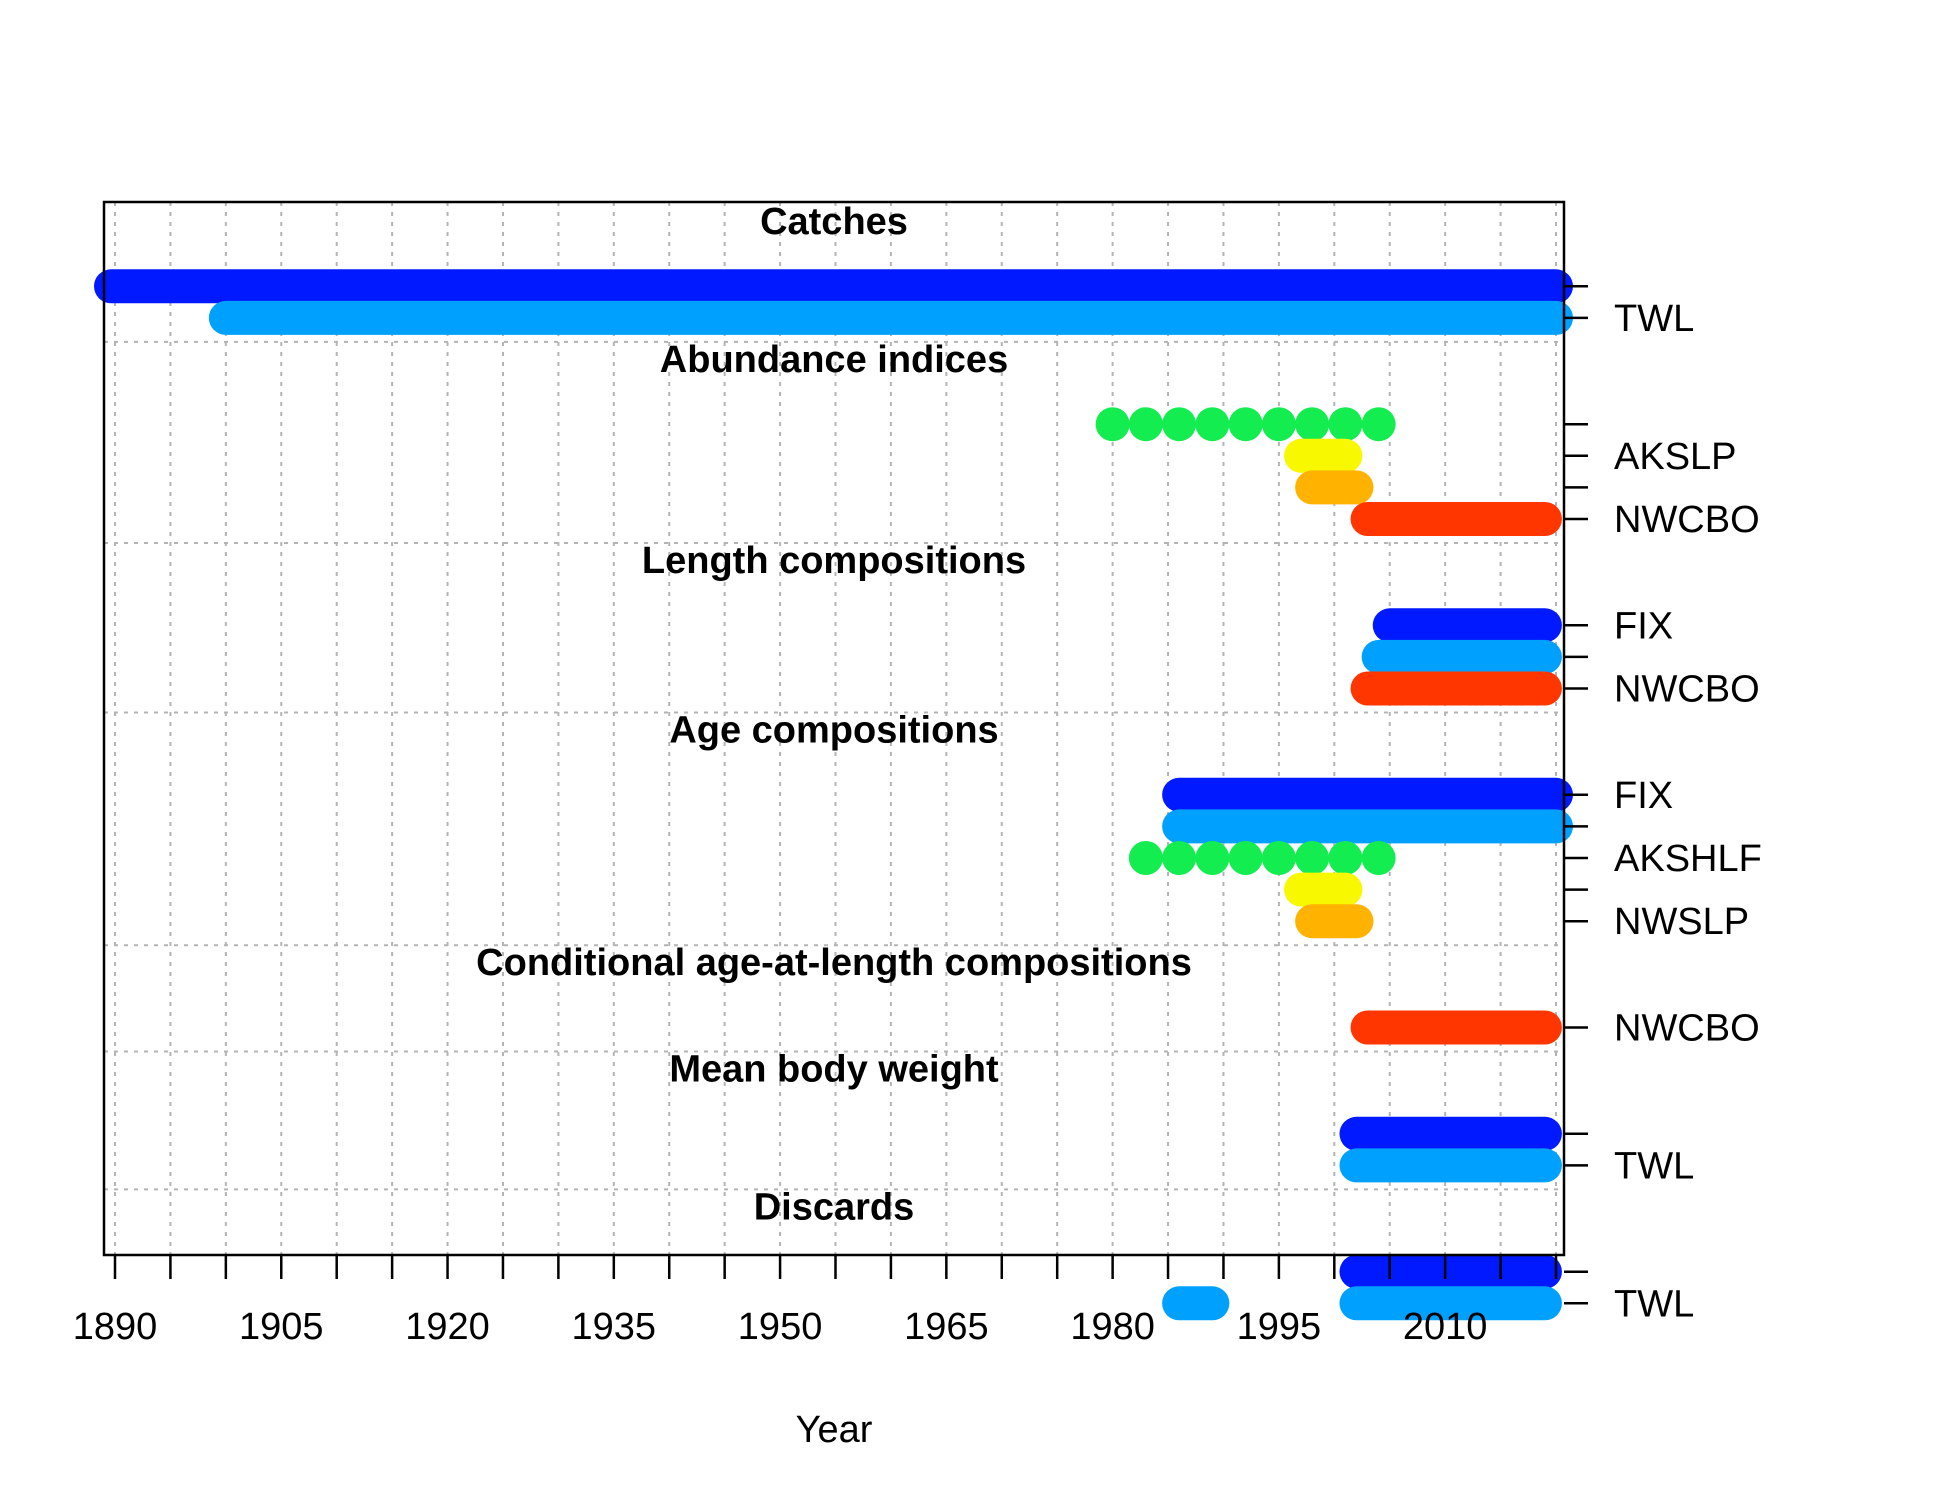 This screenshot has width=1950, height=1500. I want to click on x-tick-label: 1995, so click(1279, 1327).